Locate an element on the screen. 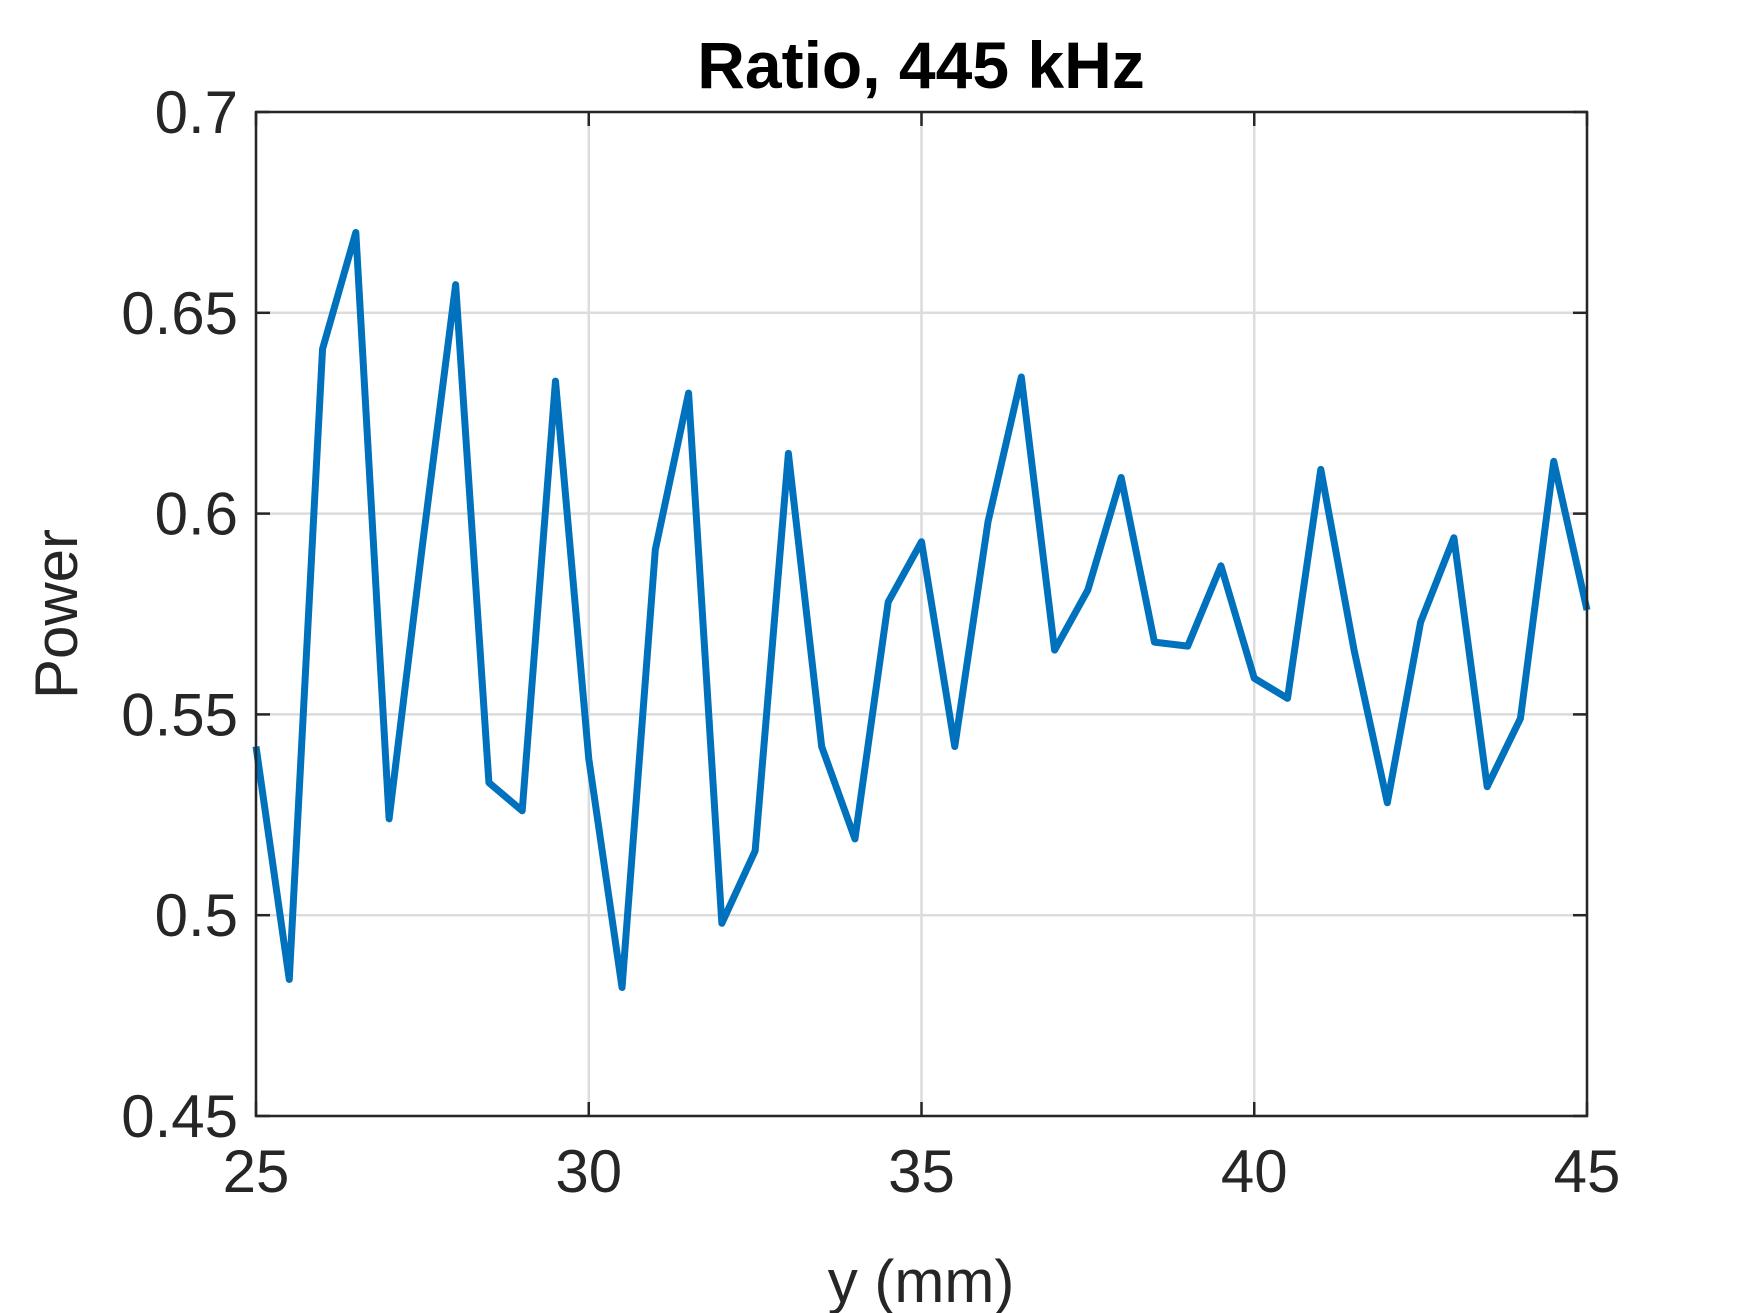 Image resolution: width=1750 pixels, height=1313 pixels. x-tick-label: 40 is located at coordinates (1254, 1171).